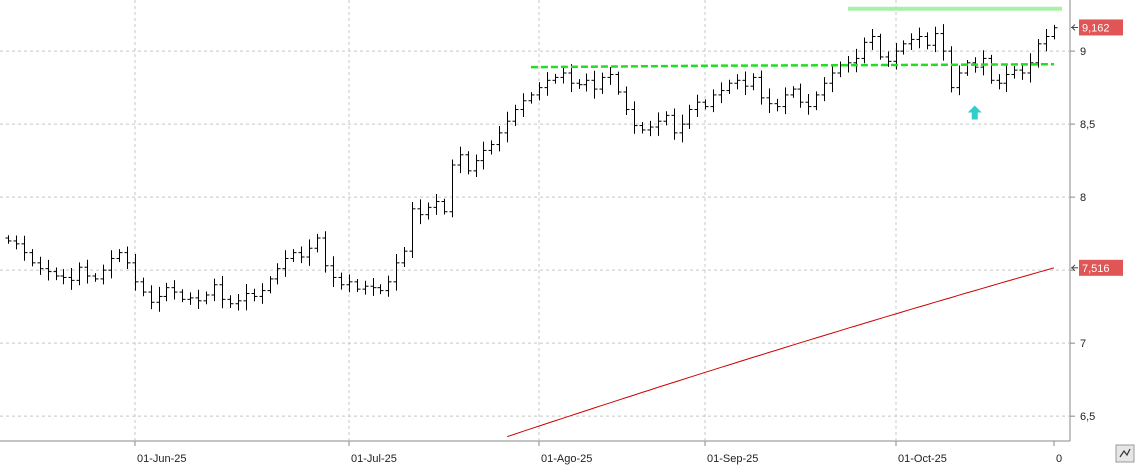 The image size is (1140, 466). I want to click on x-tick-label: 01-Ago-25, so click(566, 459).